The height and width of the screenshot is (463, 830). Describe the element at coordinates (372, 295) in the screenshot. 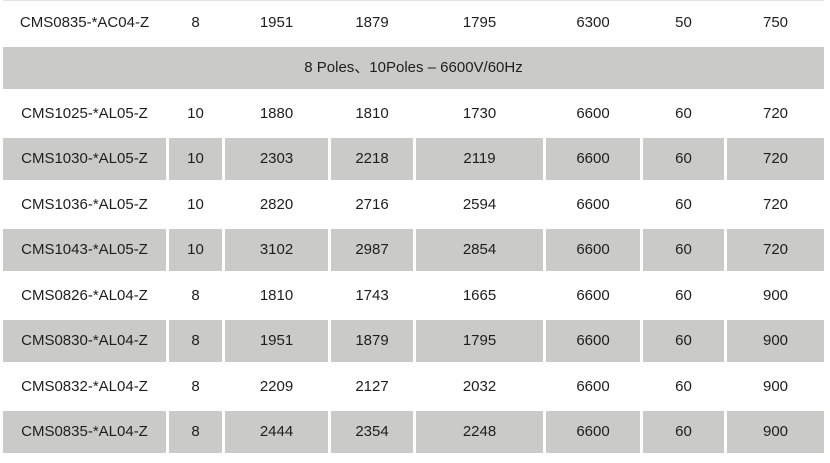

I see `value-cell: 1743` at that location.